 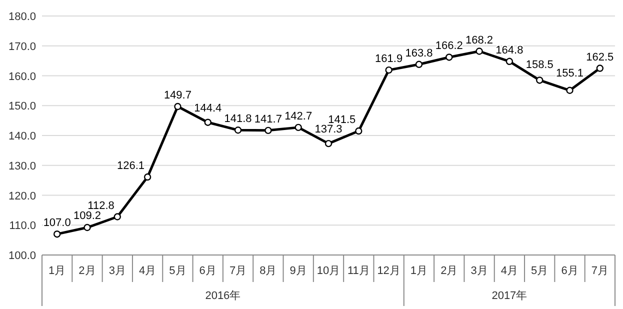 I want to click on data-label: 158.5, so click(x=540, y=64).